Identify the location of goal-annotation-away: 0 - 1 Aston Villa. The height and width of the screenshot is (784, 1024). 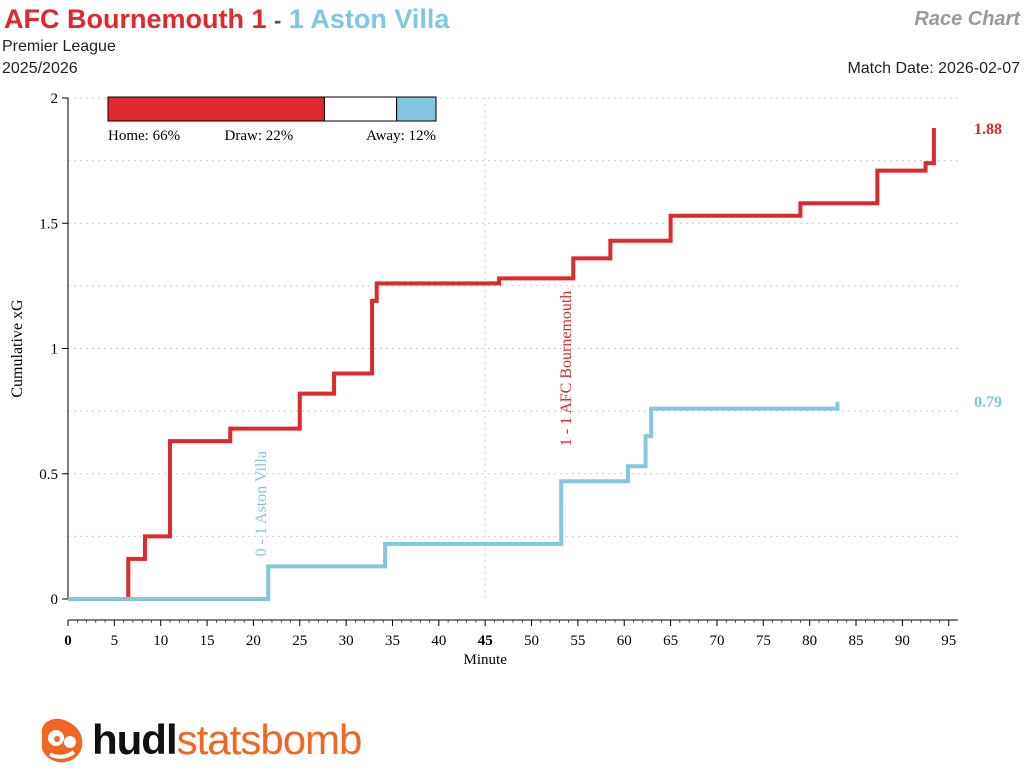
(261, 503).